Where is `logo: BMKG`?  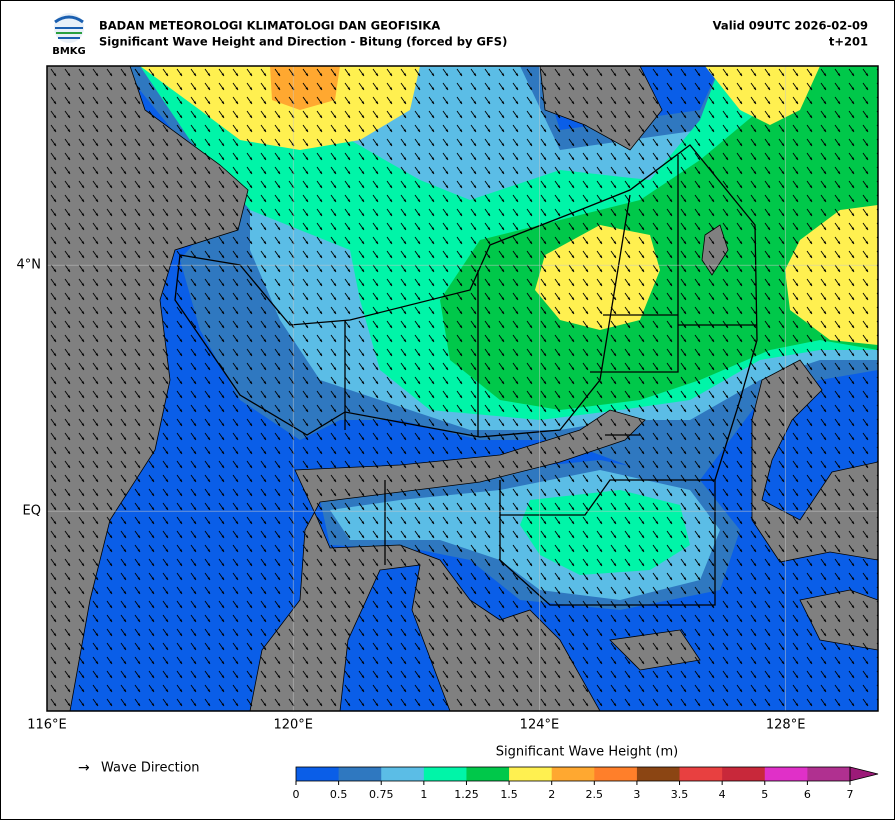
logo: BMKG is located at coordinates (69, 35).